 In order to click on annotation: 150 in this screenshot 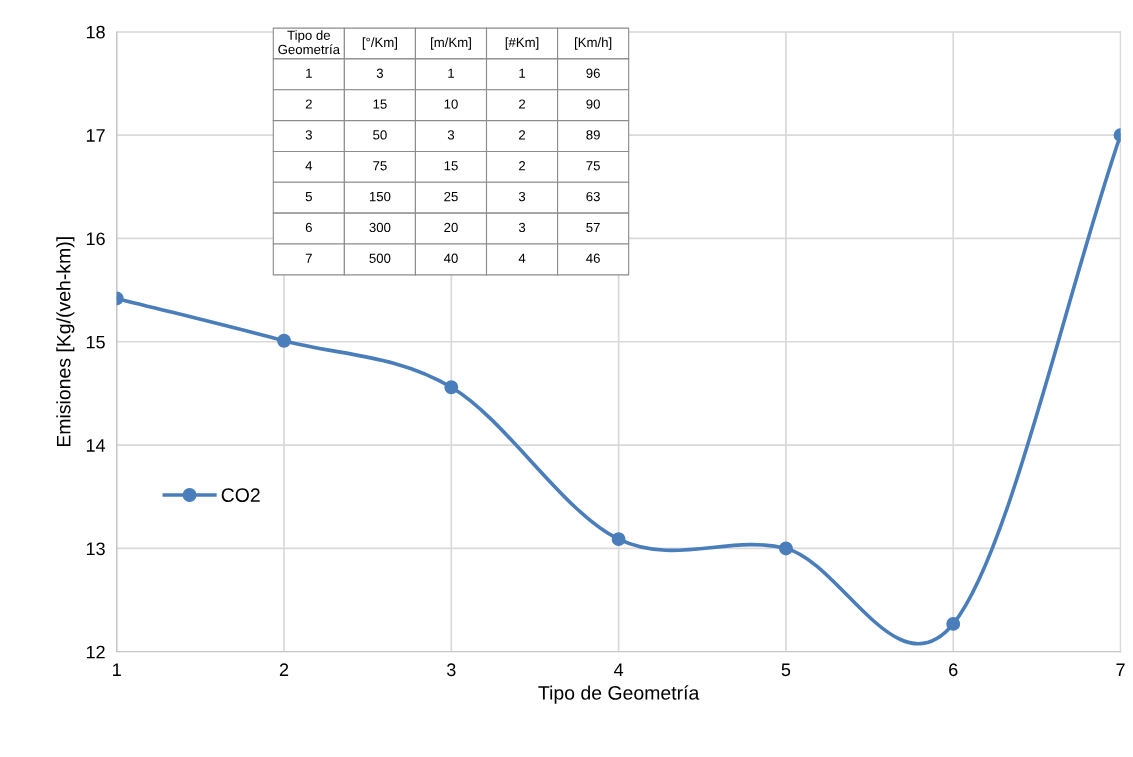, I will do `click(380, 196)`.